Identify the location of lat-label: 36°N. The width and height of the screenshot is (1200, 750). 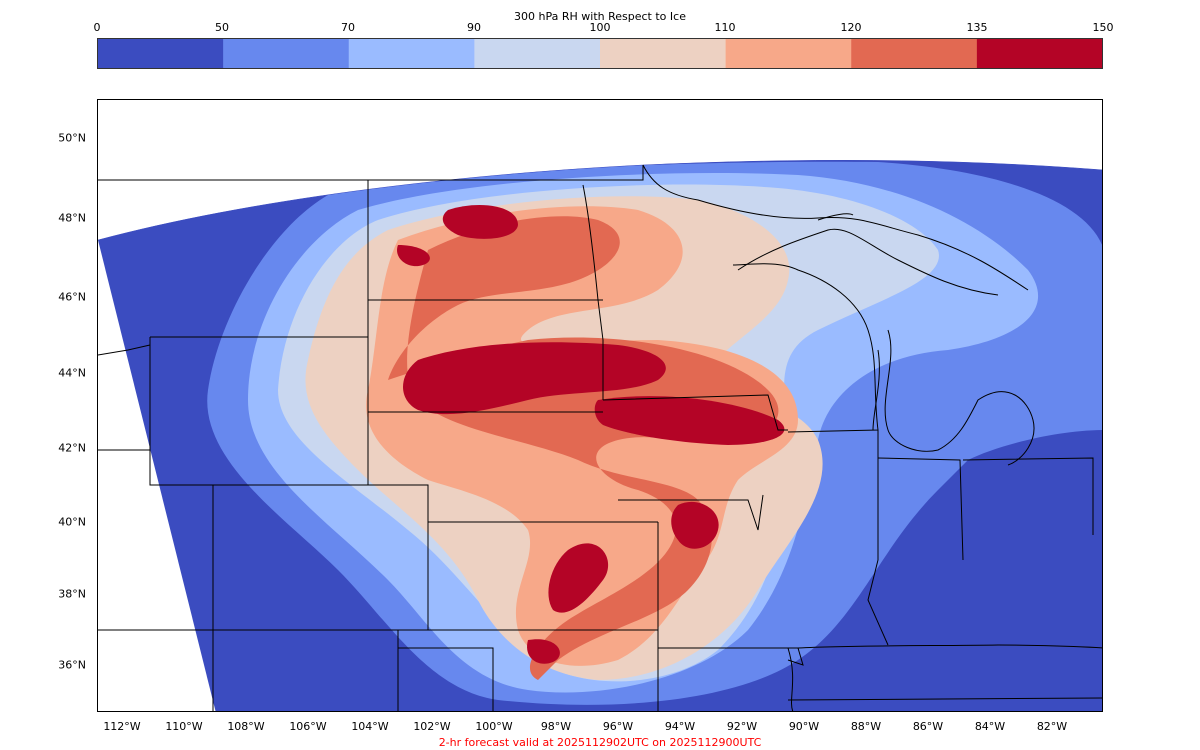
(72, 665).